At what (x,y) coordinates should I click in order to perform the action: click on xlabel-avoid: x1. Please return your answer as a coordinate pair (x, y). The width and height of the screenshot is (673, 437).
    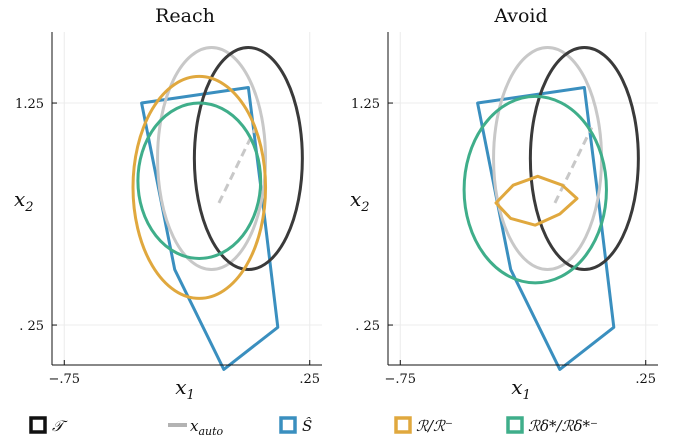
    Looking at the image, I should click on (521, 389).